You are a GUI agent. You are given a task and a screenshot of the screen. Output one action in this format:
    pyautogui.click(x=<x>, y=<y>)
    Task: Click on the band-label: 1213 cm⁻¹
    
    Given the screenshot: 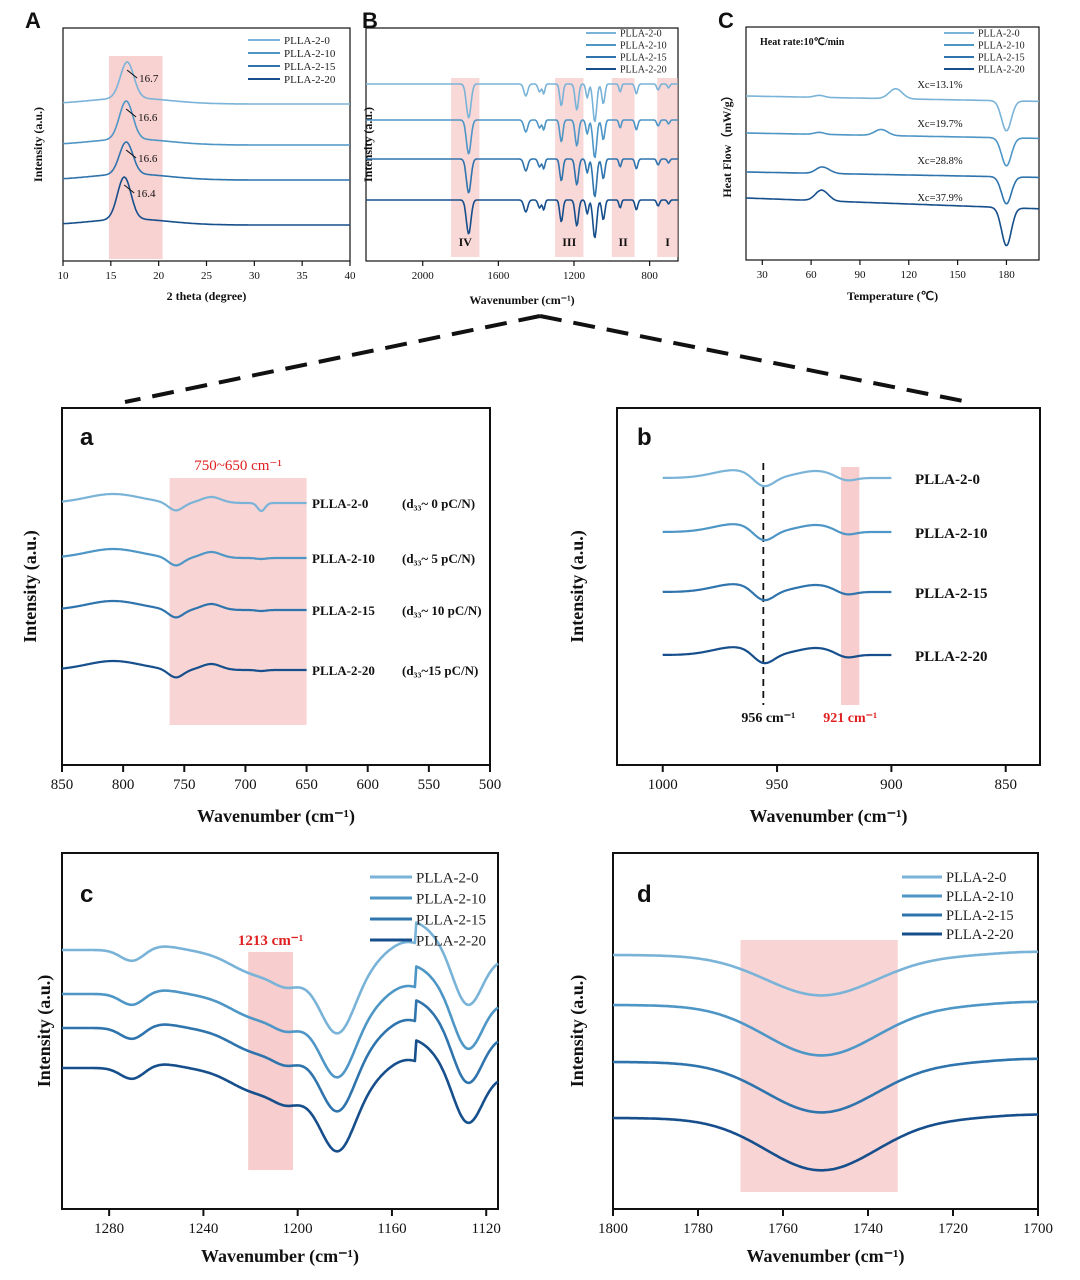 What is the action you would take?
    pyautogui.click(x=270, y=941)
    